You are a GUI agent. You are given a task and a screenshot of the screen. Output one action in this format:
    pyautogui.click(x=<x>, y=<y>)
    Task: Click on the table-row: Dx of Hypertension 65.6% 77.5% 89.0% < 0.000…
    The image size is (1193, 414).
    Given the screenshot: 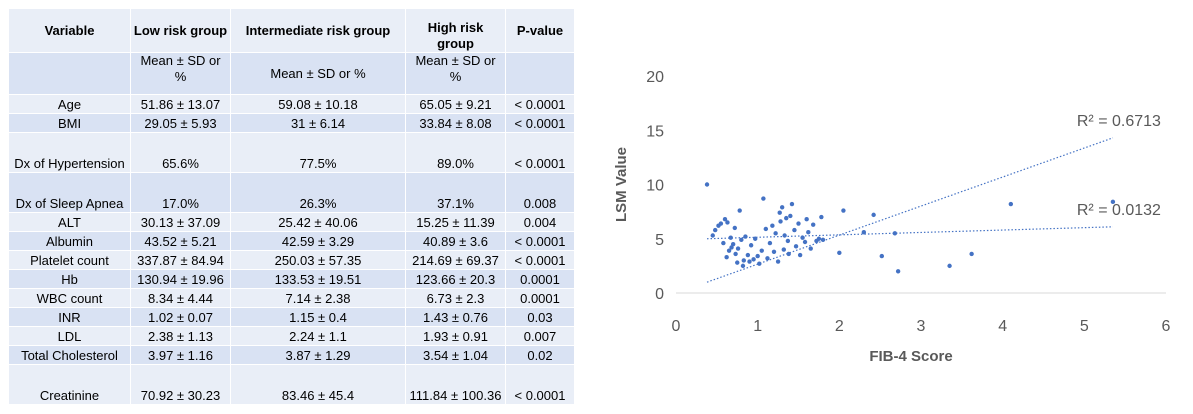 What is the action you would take?
    pyautogui.click(x=291, y=152)
    